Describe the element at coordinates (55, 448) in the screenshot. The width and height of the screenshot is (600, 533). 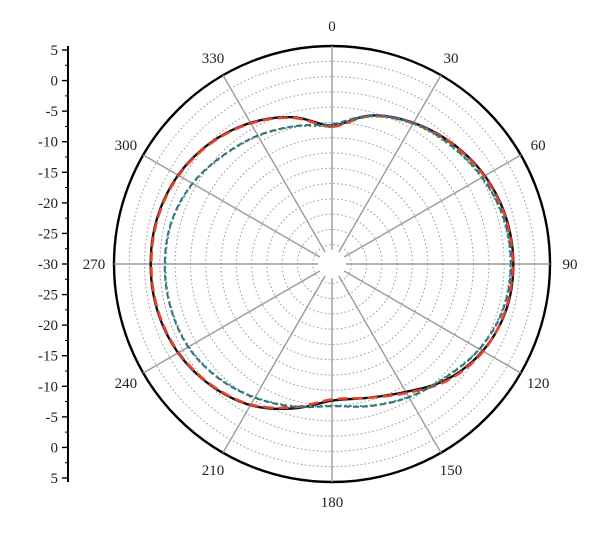
I see `radial-tick-label-13: 0` at that location.